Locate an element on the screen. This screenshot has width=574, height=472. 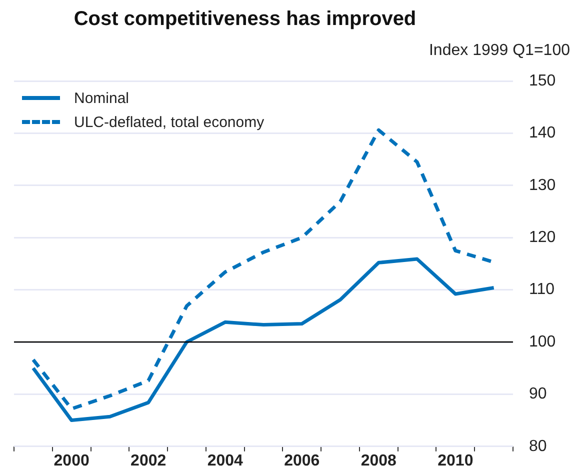
x-tick-label: 2004 is located at coordinates (225, 461).